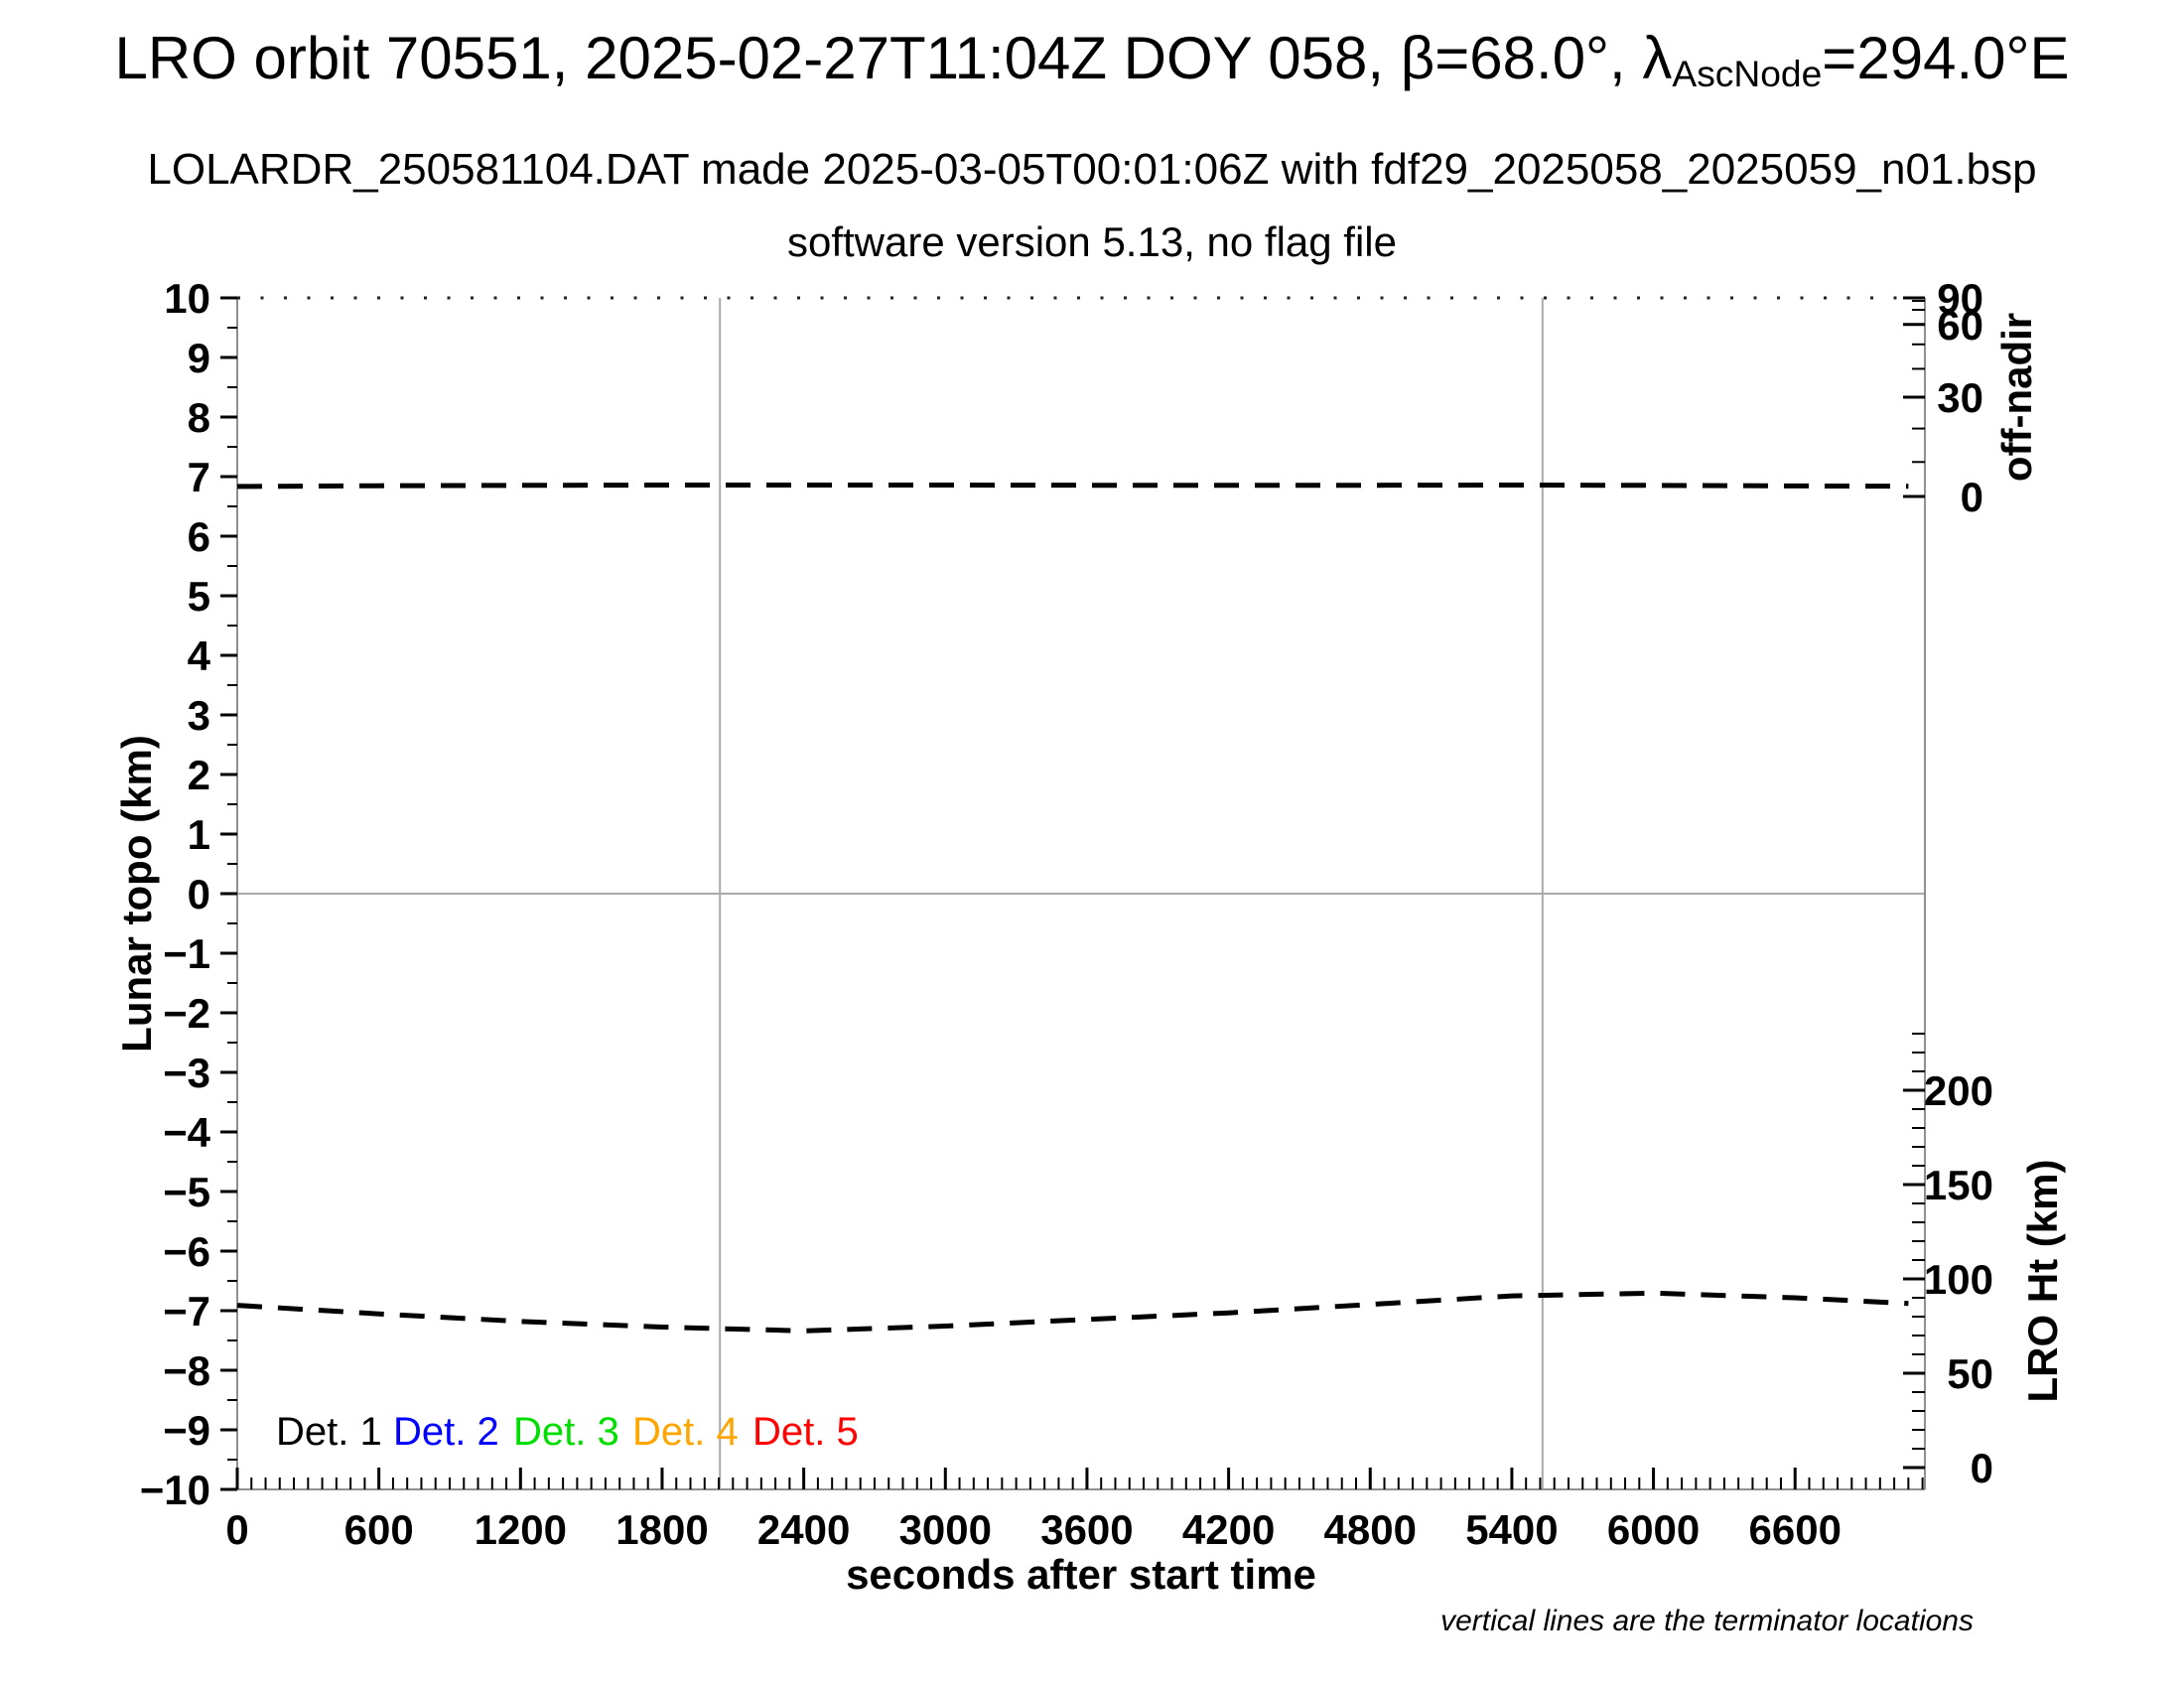 The width and height of the screenshot is (2184, 1688). I want to click on software-version-line: software version 5.13, no flag file, so click(1091, 241).